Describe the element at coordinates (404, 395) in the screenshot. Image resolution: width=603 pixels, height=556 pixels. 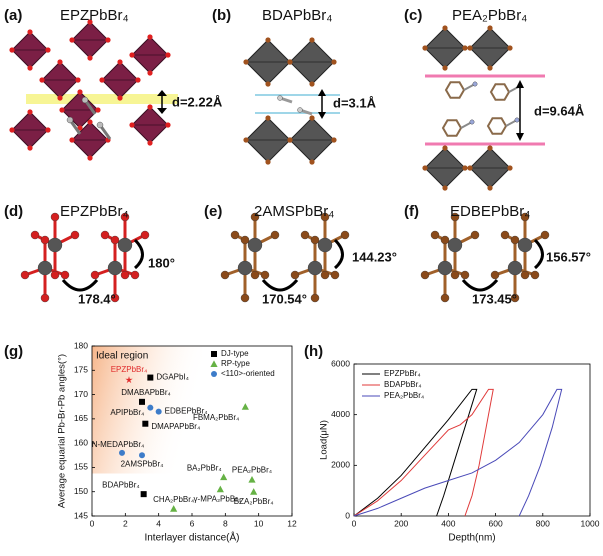
I see `legend-label: PEA₂PbBr₄` at that location.